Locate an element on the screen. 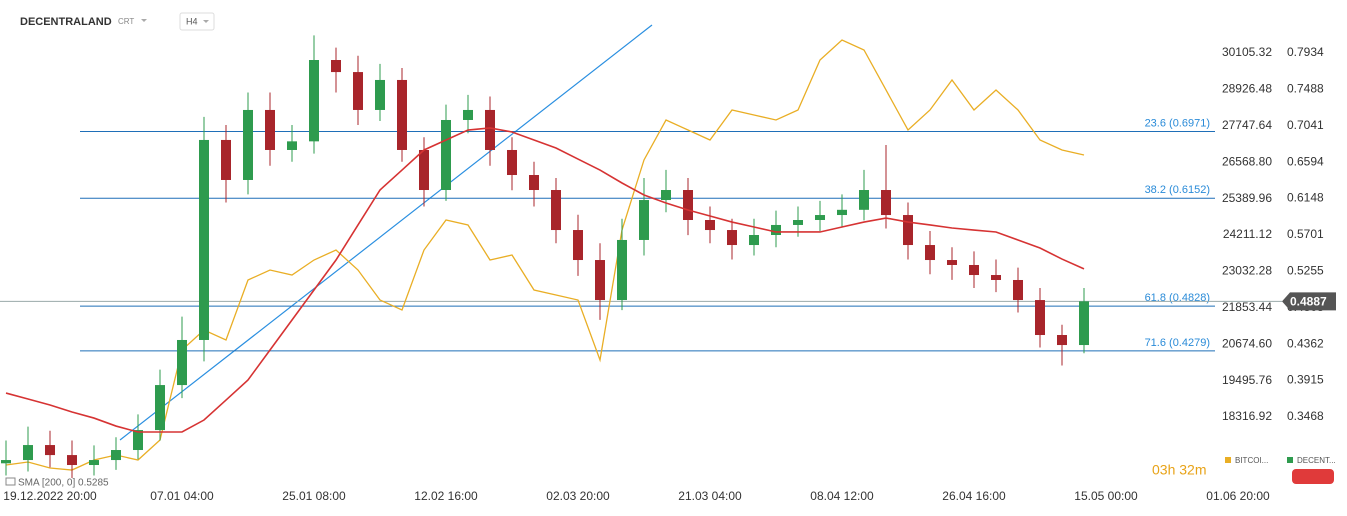 The width and height of the screenshot is (1347, 516). indicator-icon is located at coordinates (10, 481).